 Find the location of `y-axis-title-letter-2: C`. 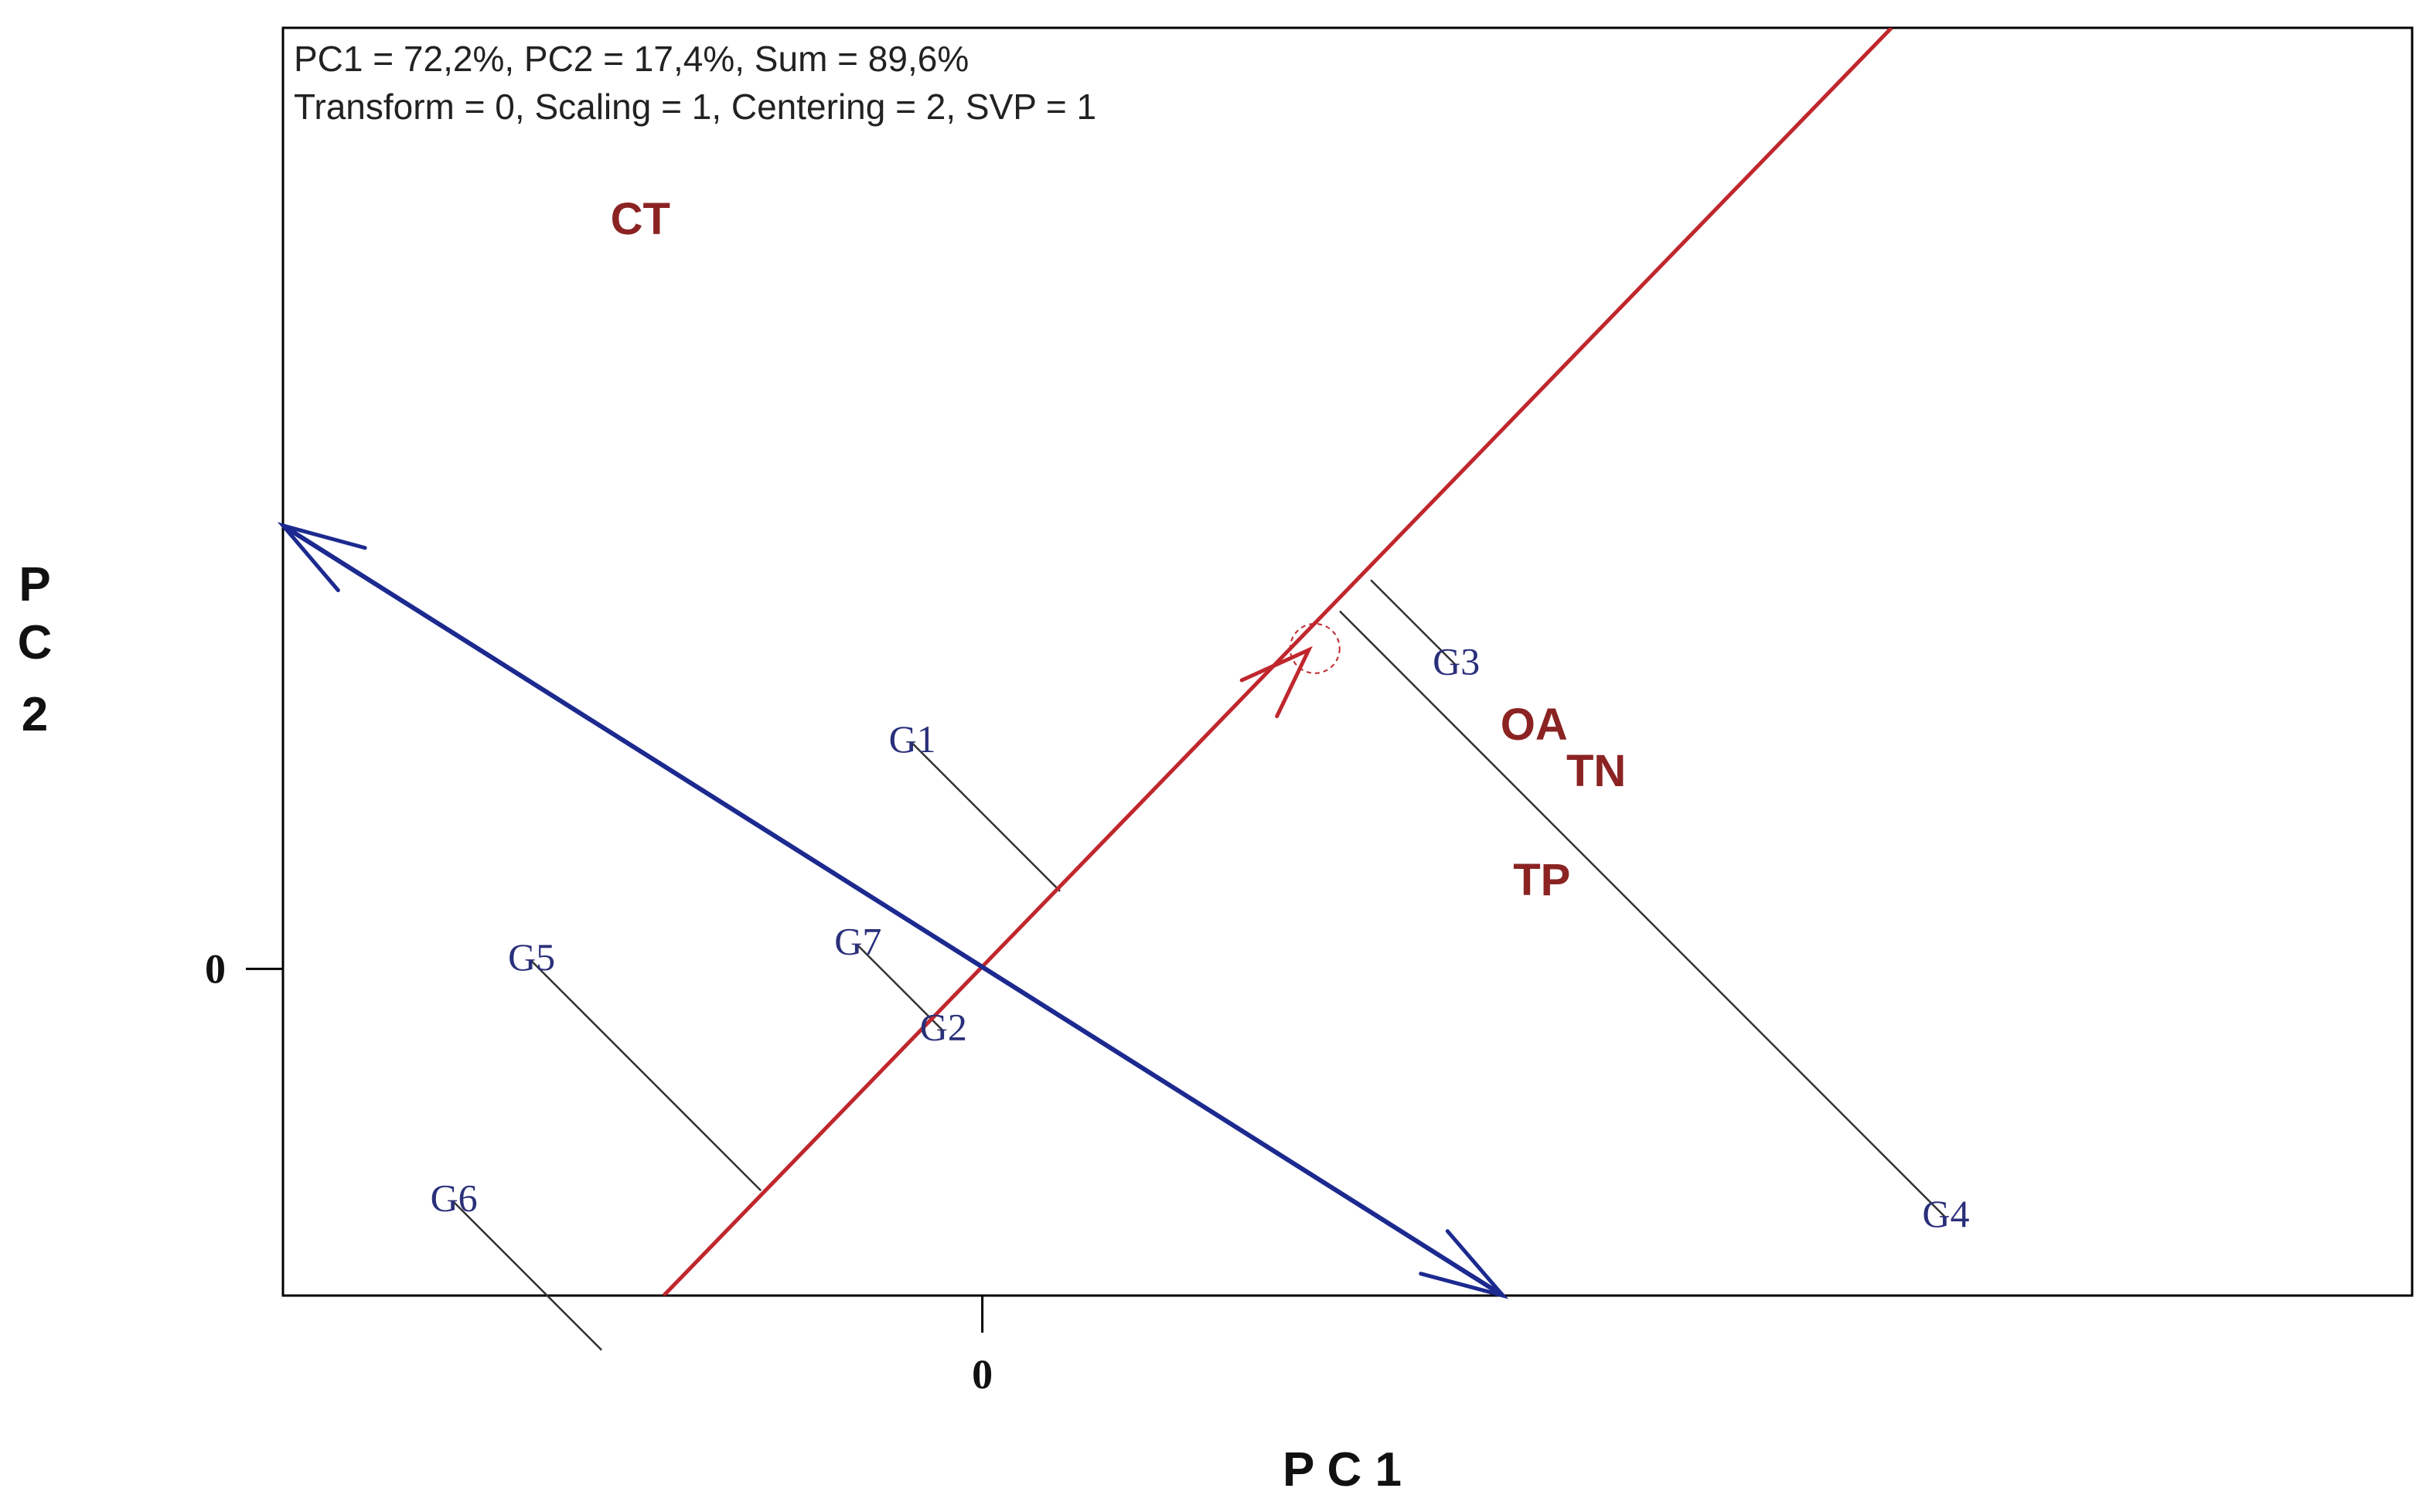

y-axis-title-letter-2: C is located at coordinates (35, 642).